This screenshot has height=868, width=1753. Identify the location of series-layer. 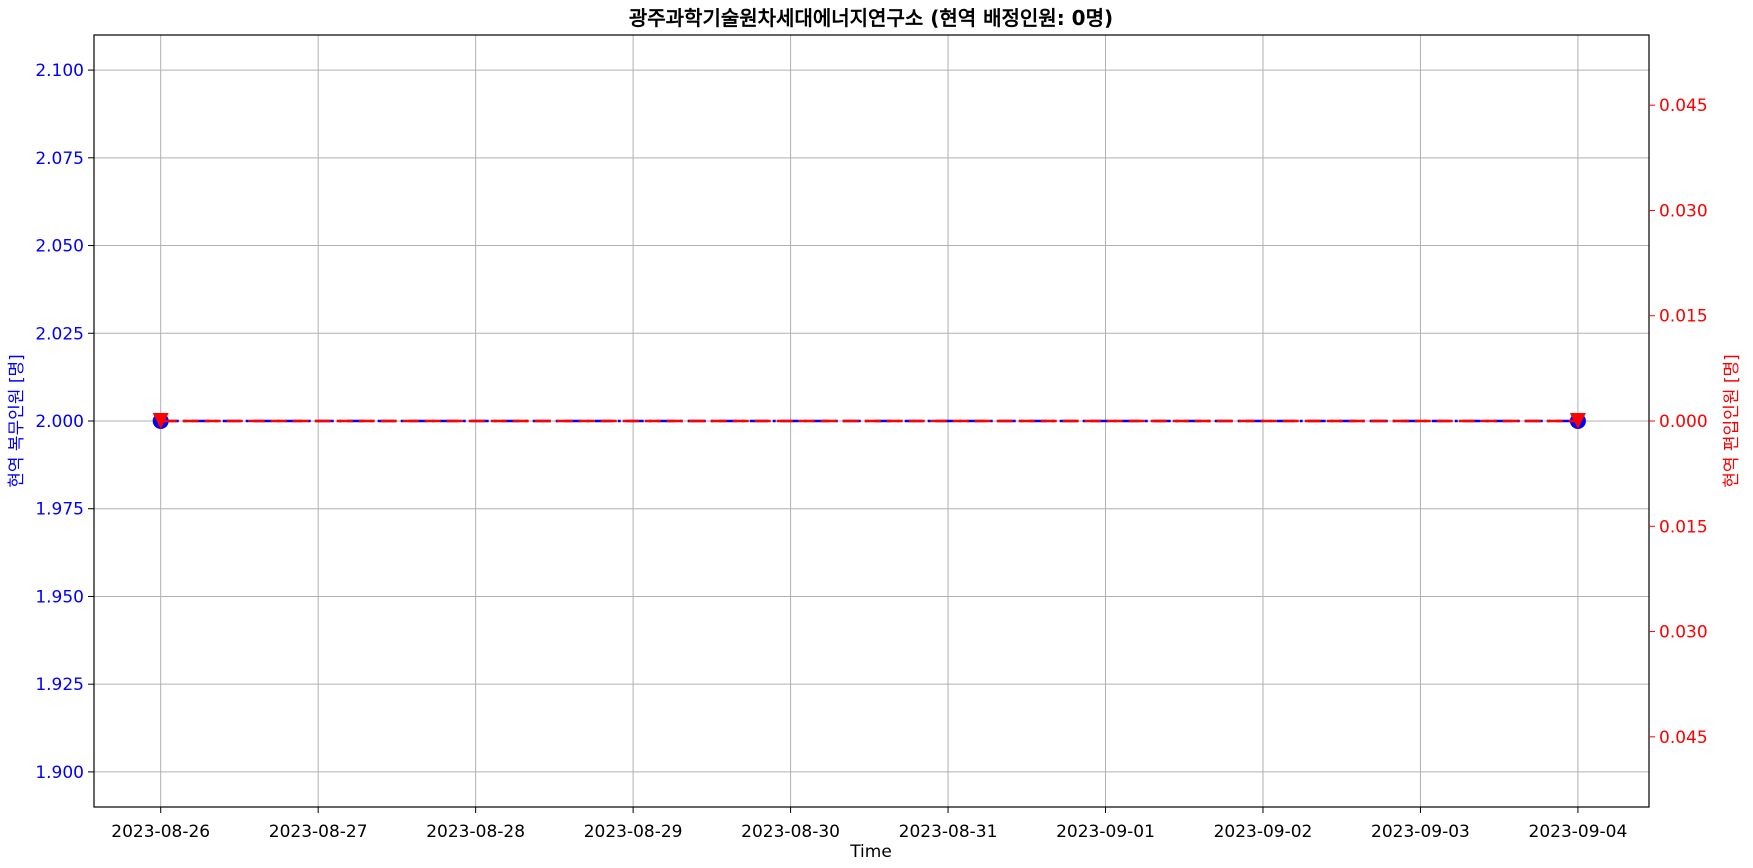
(869, 421).